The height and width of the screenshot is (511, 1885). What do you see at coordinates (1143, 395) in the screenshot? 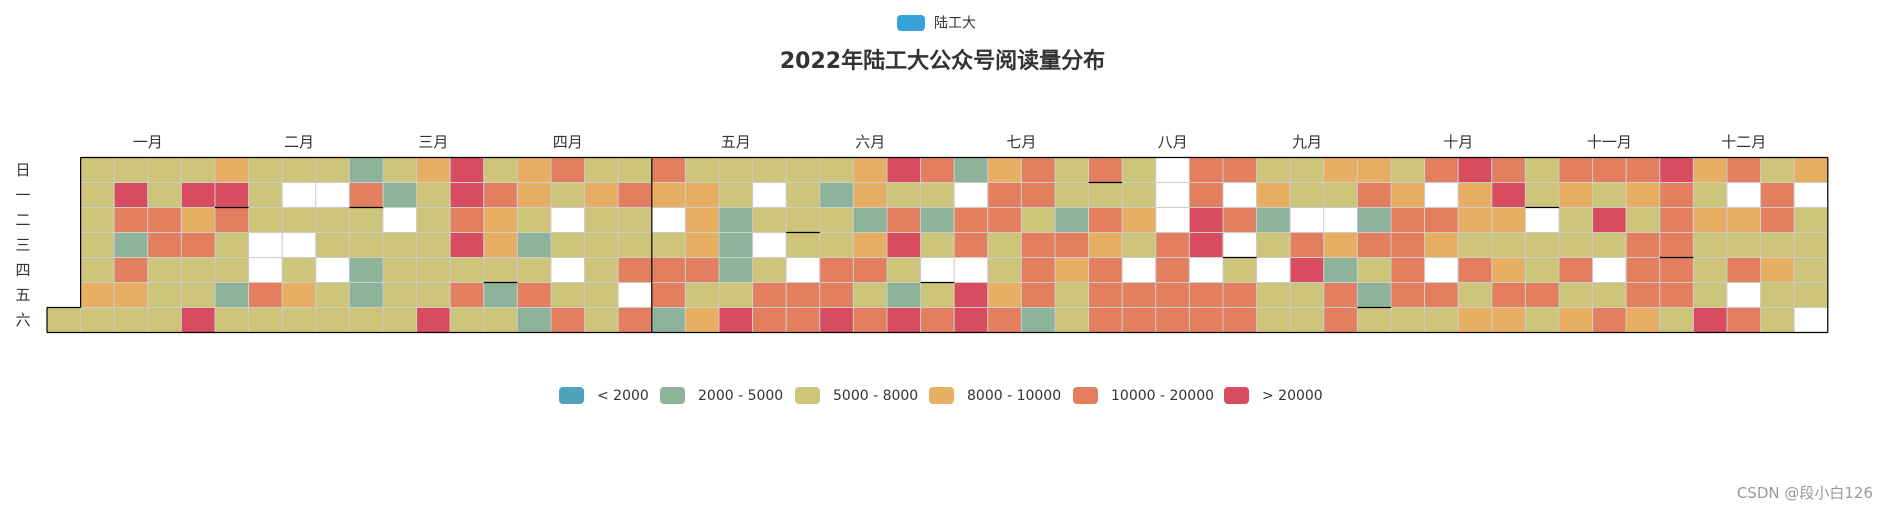
I see `visual-map-item: 10000 - 20000` at bounding box center [1143, 395].